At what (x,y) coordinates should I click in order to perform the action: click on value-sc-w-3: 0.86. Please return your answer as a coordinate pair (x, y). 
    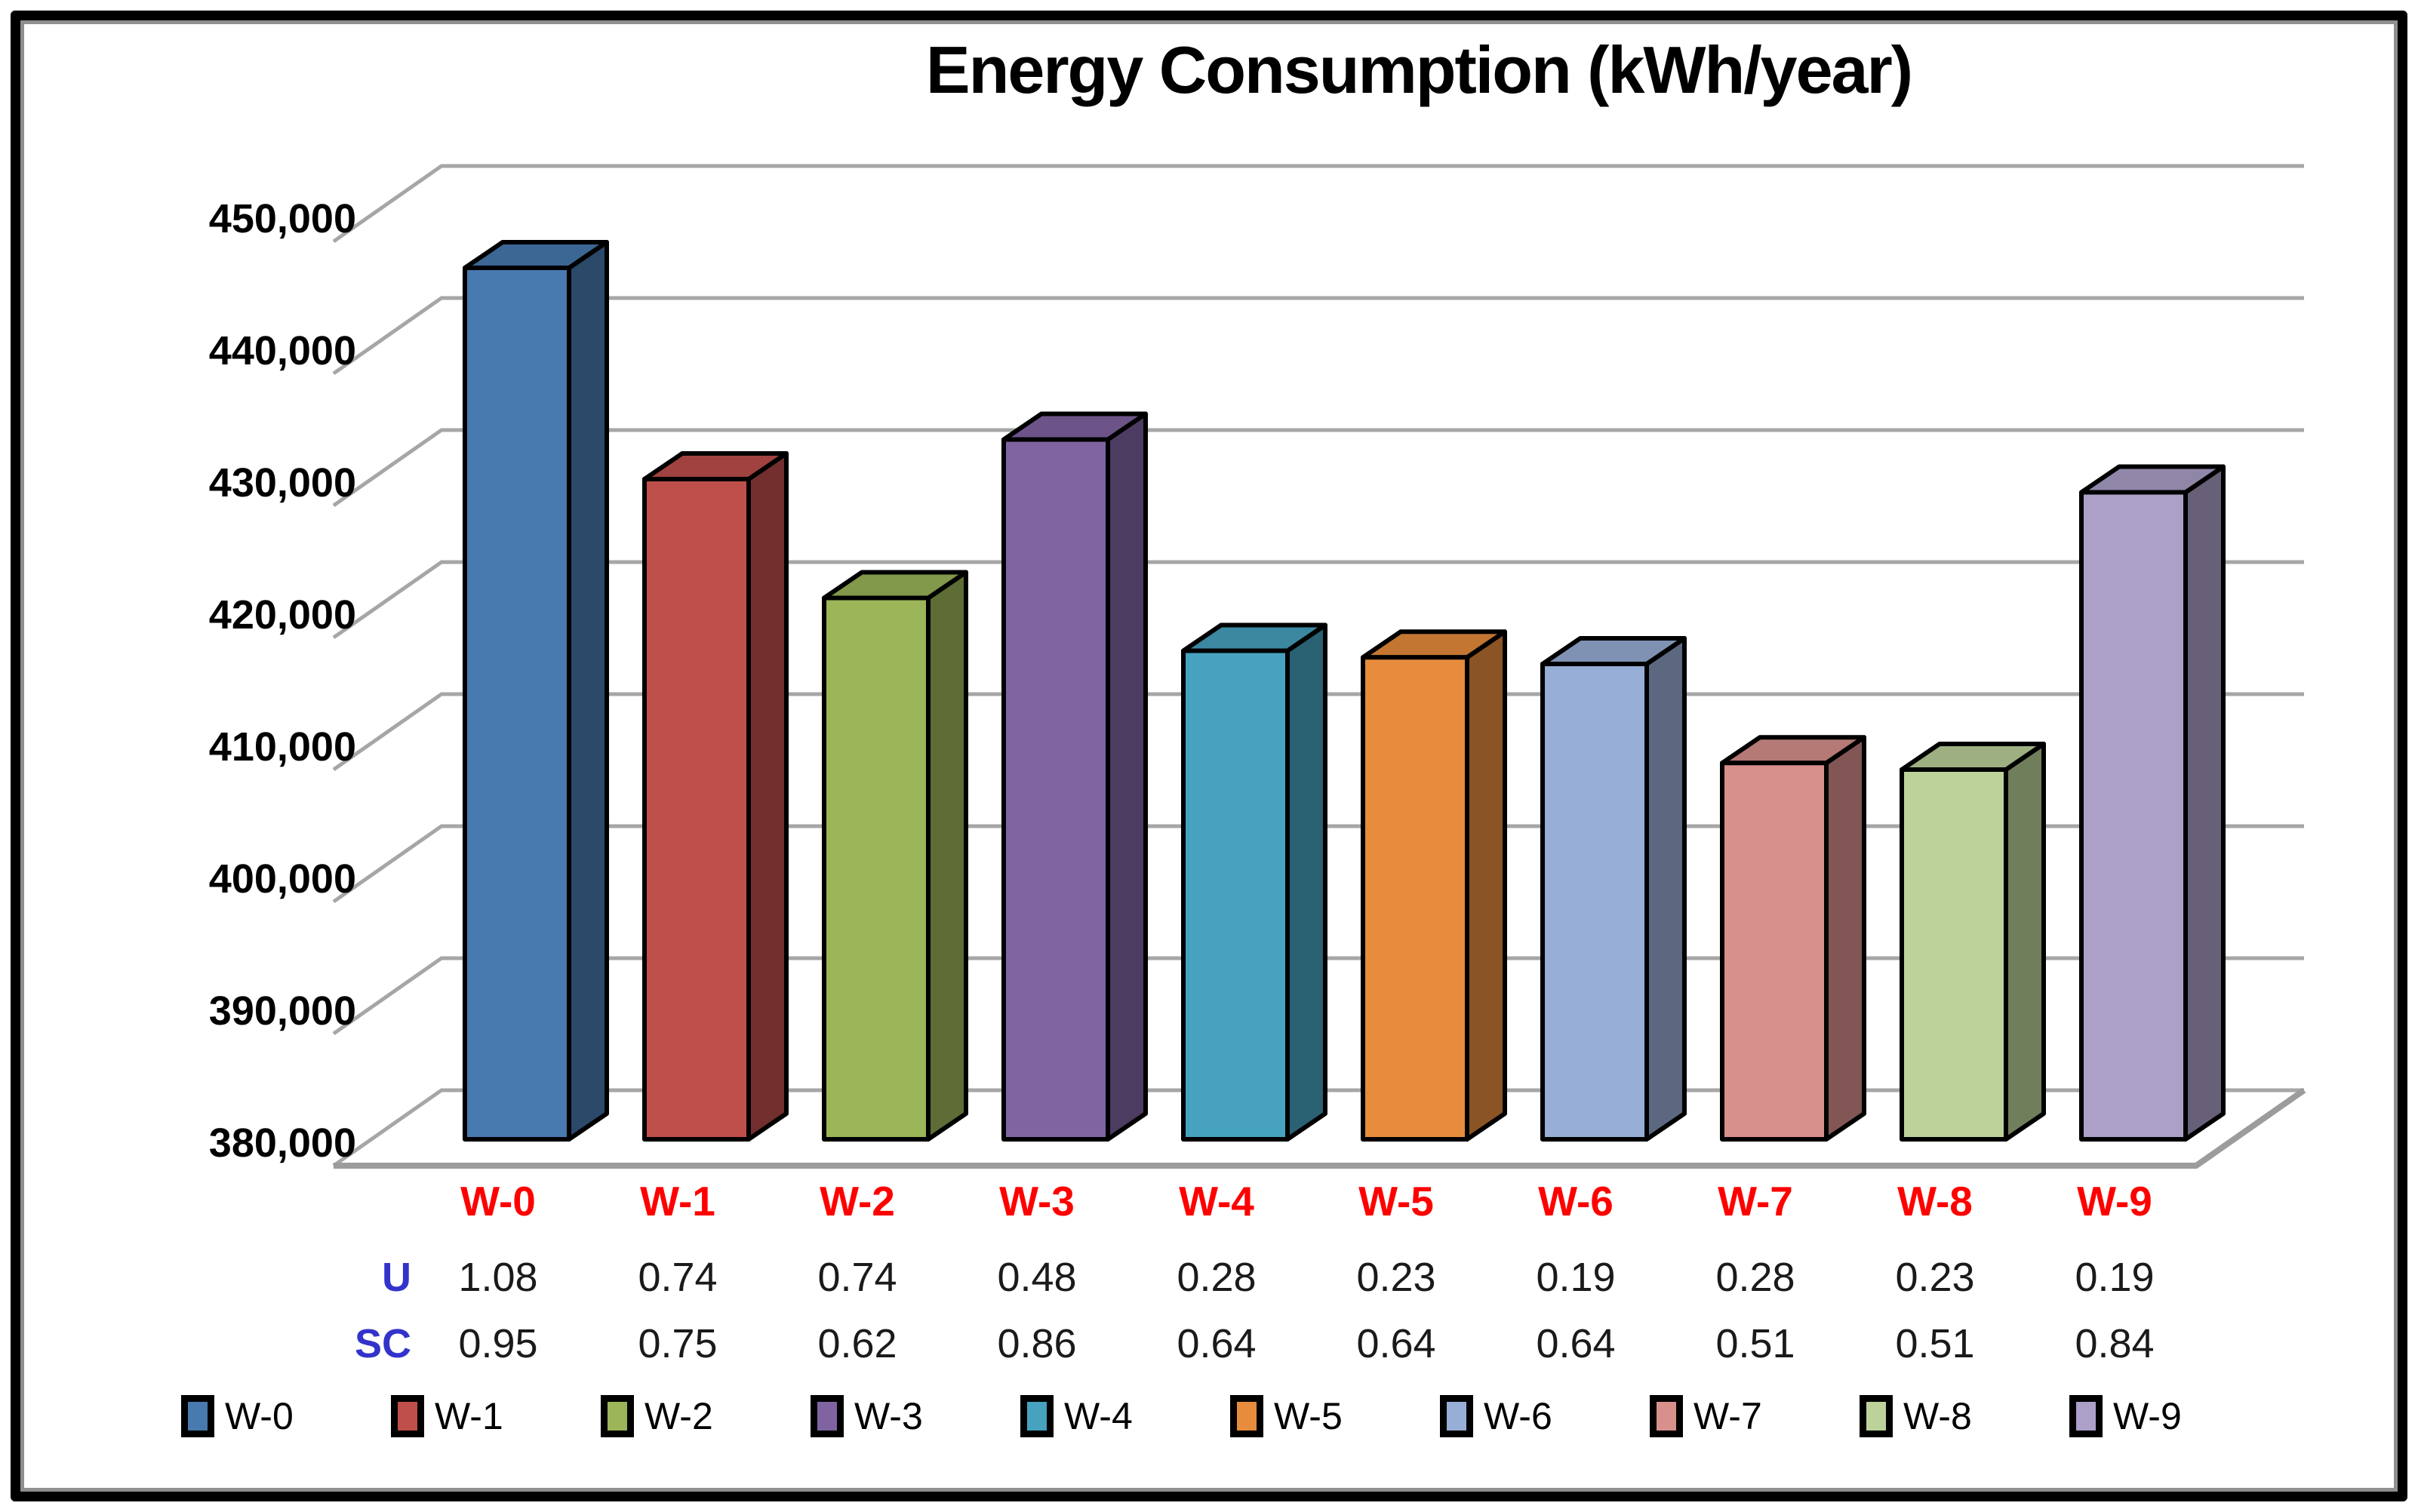
    Looking at the image, I should click on (1037, 1343).